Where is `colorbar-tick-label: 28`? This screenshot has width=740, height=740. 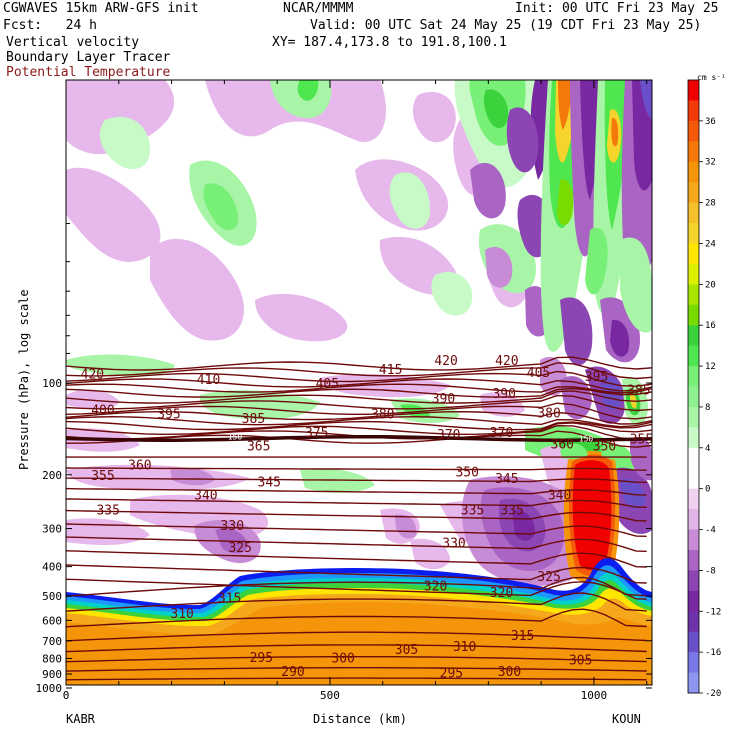 colorbar-tick-label: 28 is located at coordinates (710, 204).